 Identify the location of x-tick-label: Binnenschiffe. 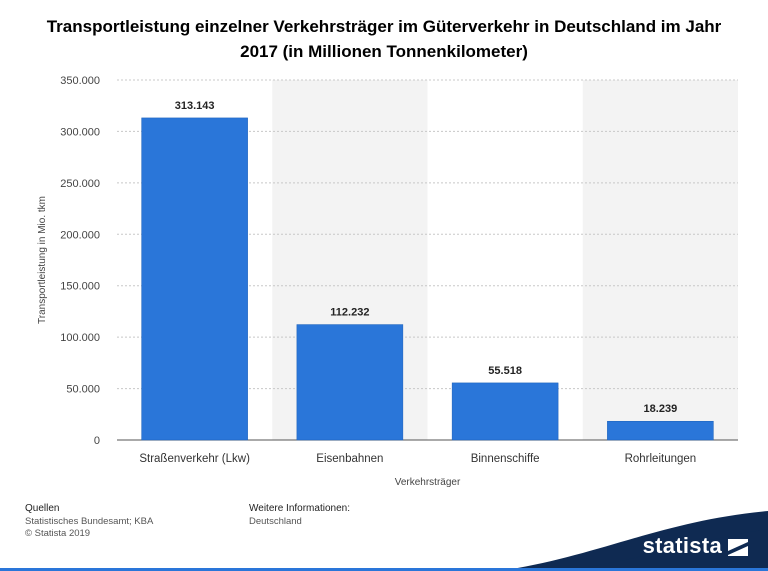
(505, 459).